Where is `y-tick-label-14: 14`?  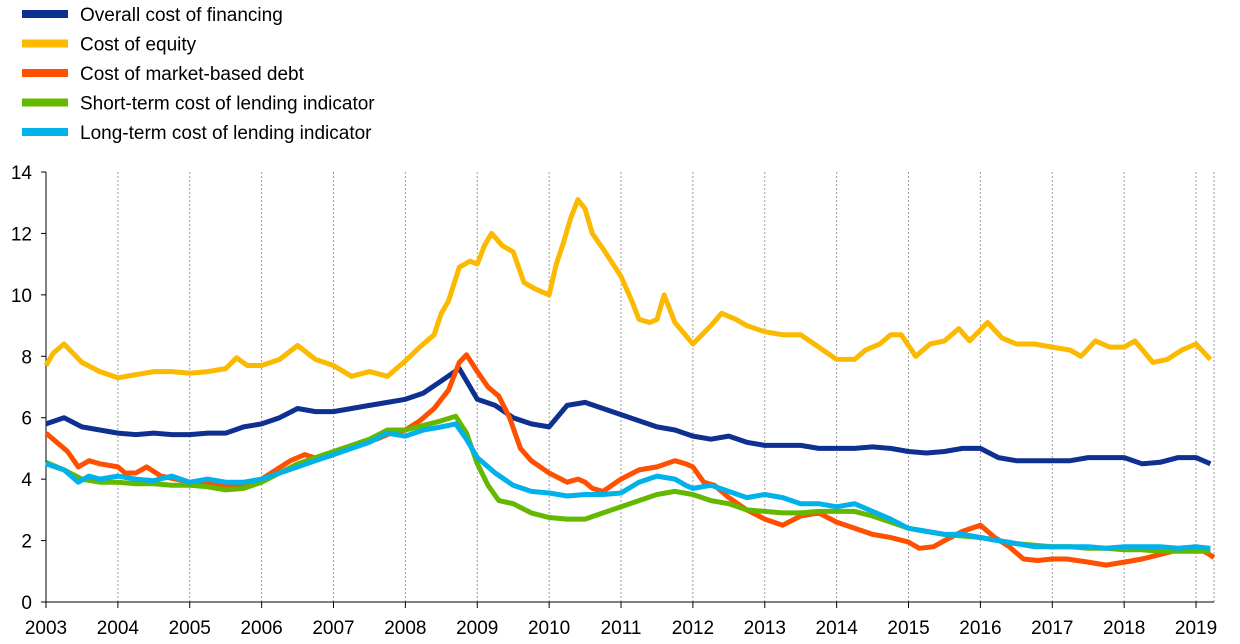 y-tick-label-14: 14 is located at coordinates (22, 173).